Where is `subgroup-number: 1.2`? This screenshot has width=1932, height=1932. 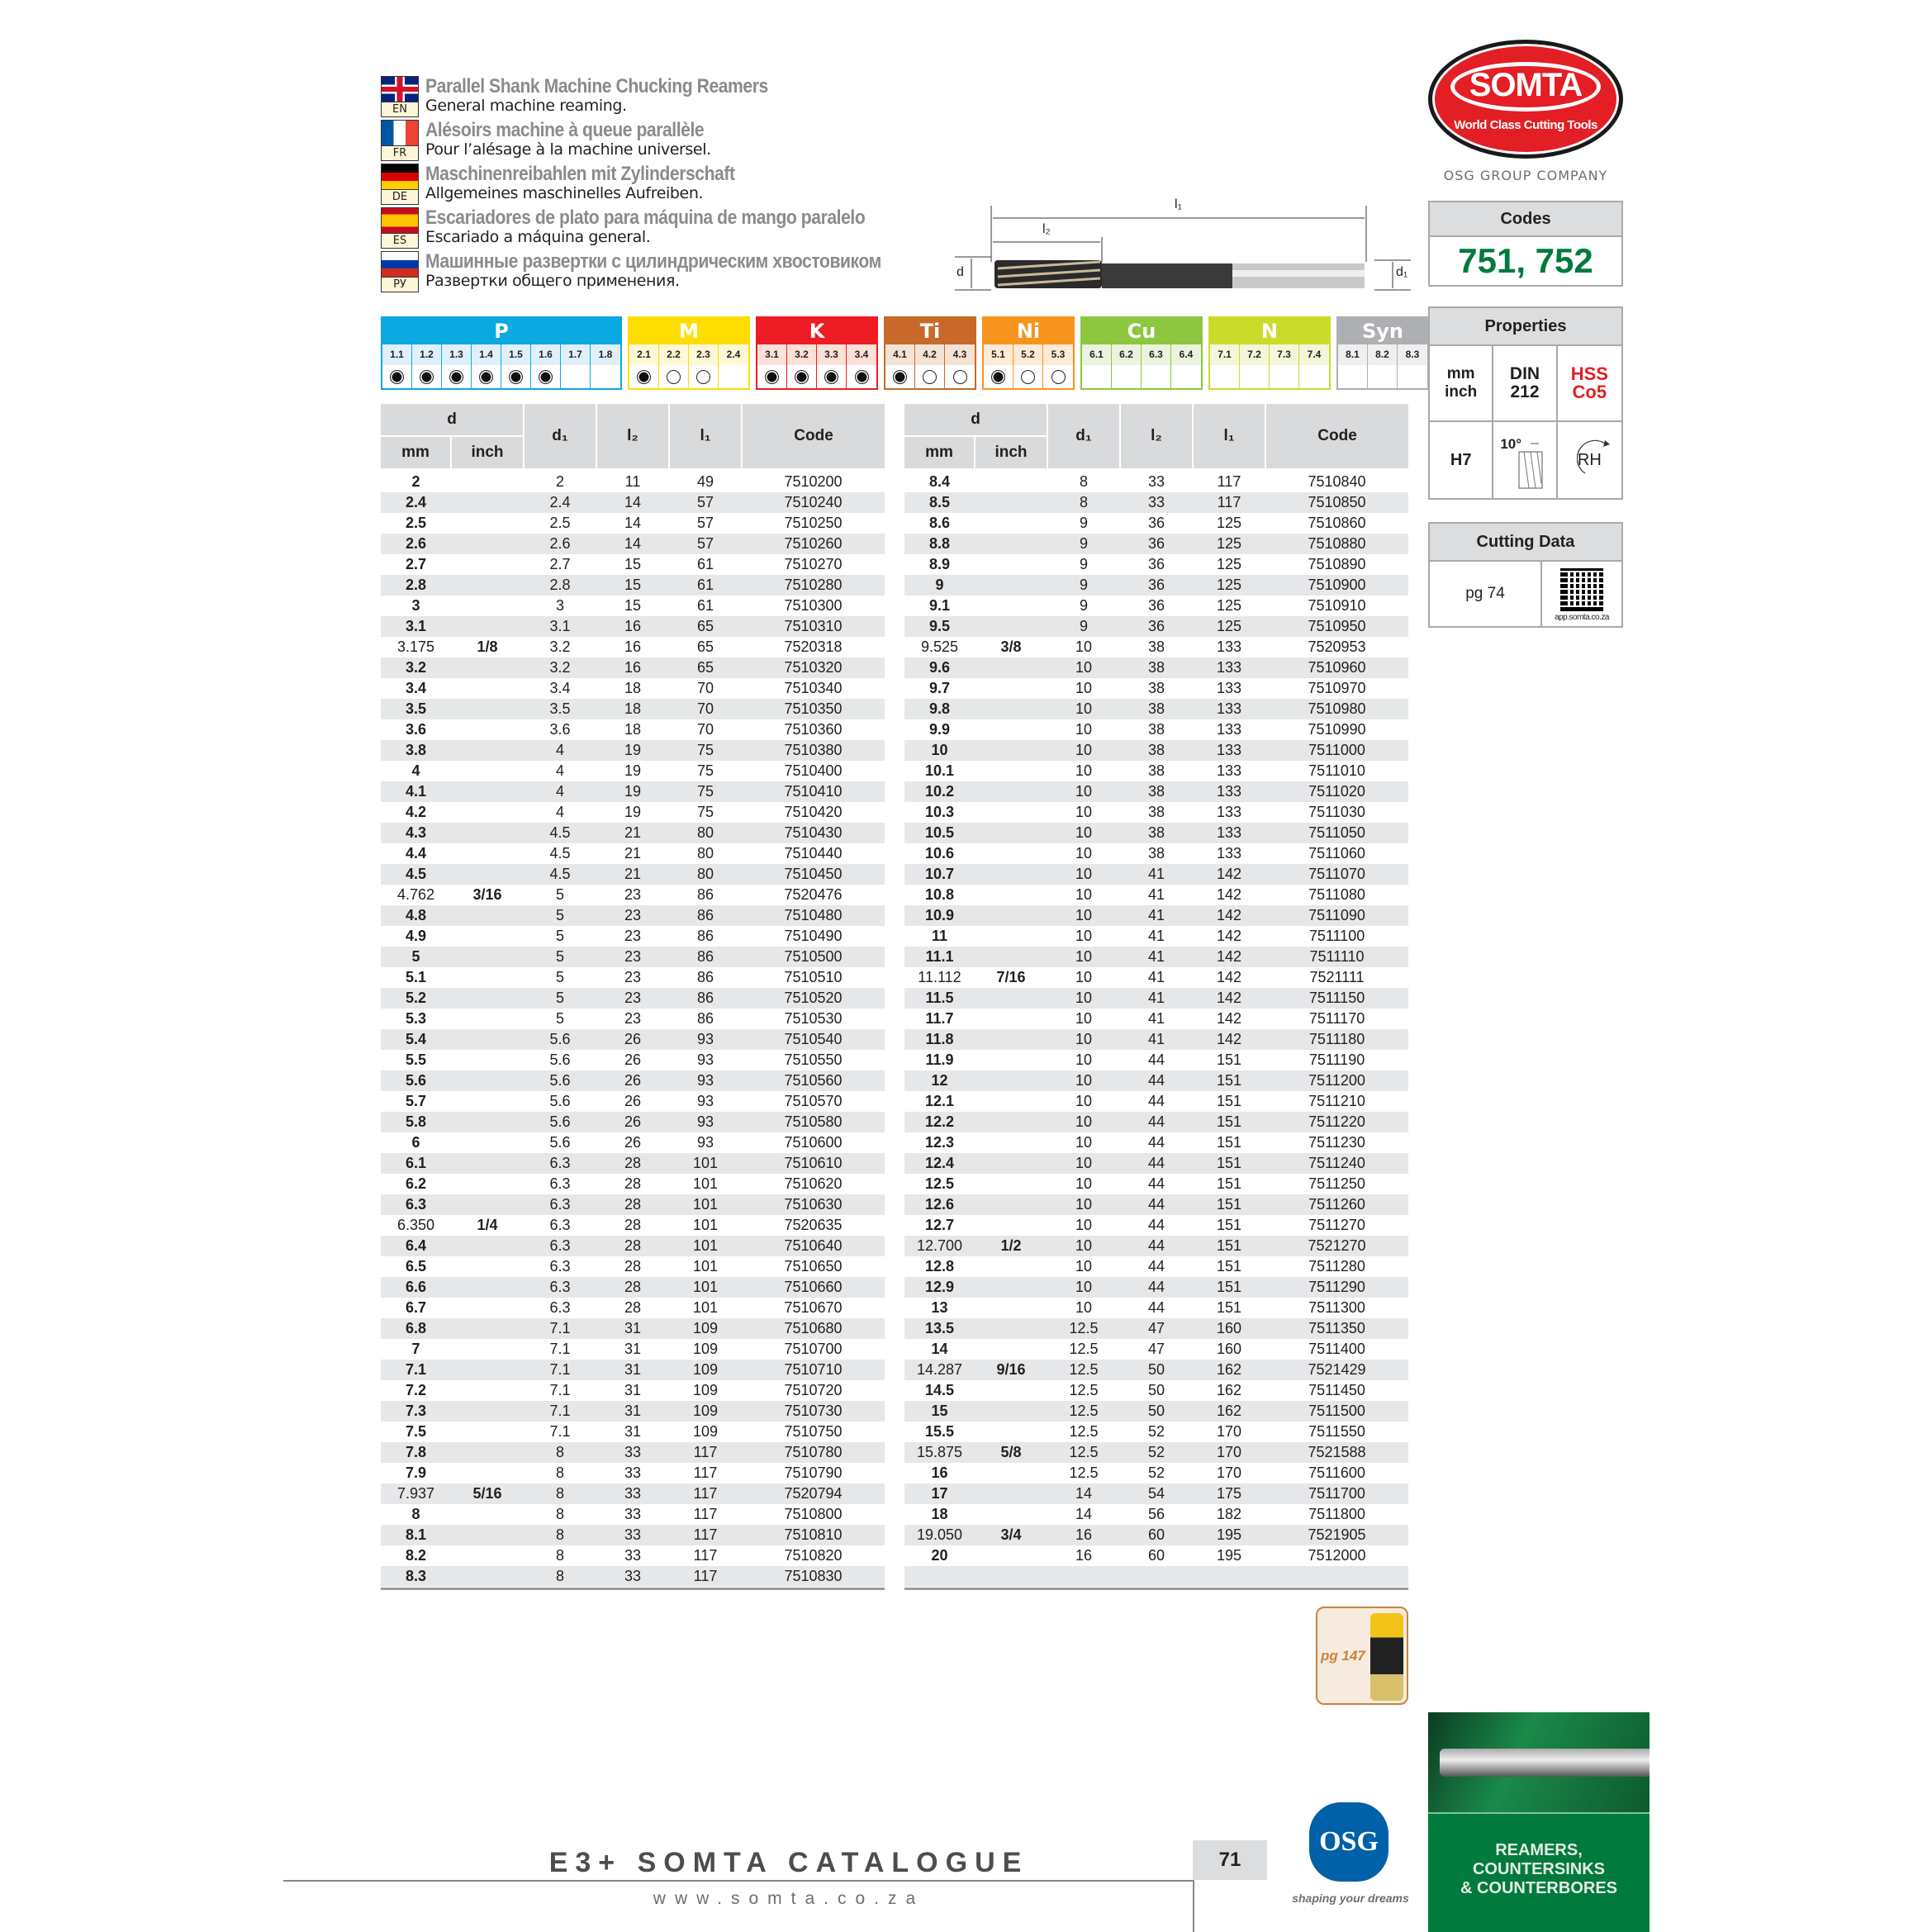
subgroup-number: 1.2 is located at coordinates (427, 354).